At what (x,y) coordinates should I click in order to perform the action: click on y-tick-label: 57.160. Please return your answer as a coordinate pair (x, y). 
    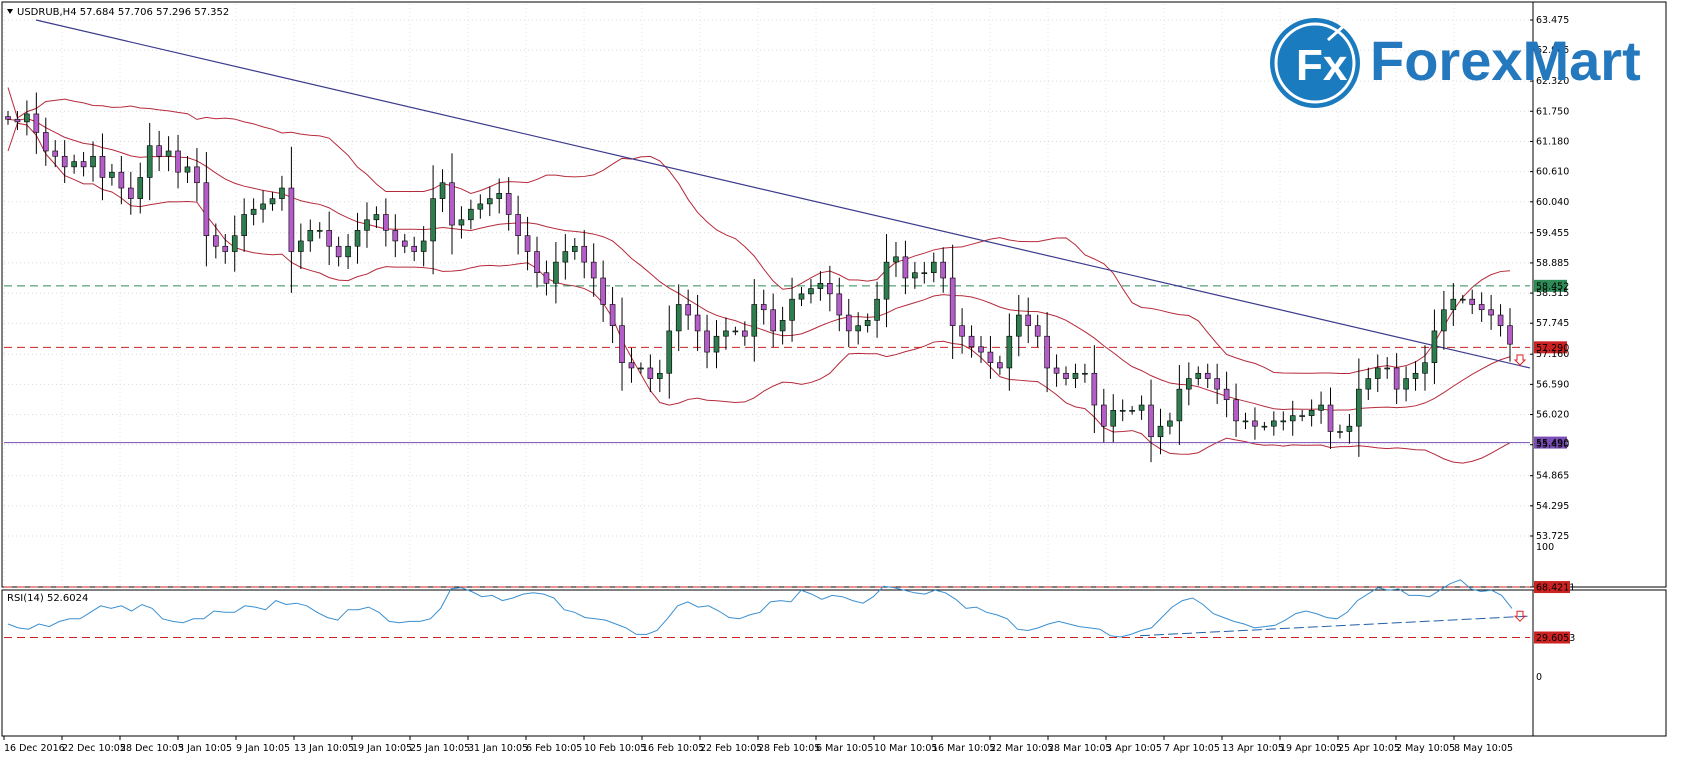
    Looking at the image, I should click on (1552, 354).